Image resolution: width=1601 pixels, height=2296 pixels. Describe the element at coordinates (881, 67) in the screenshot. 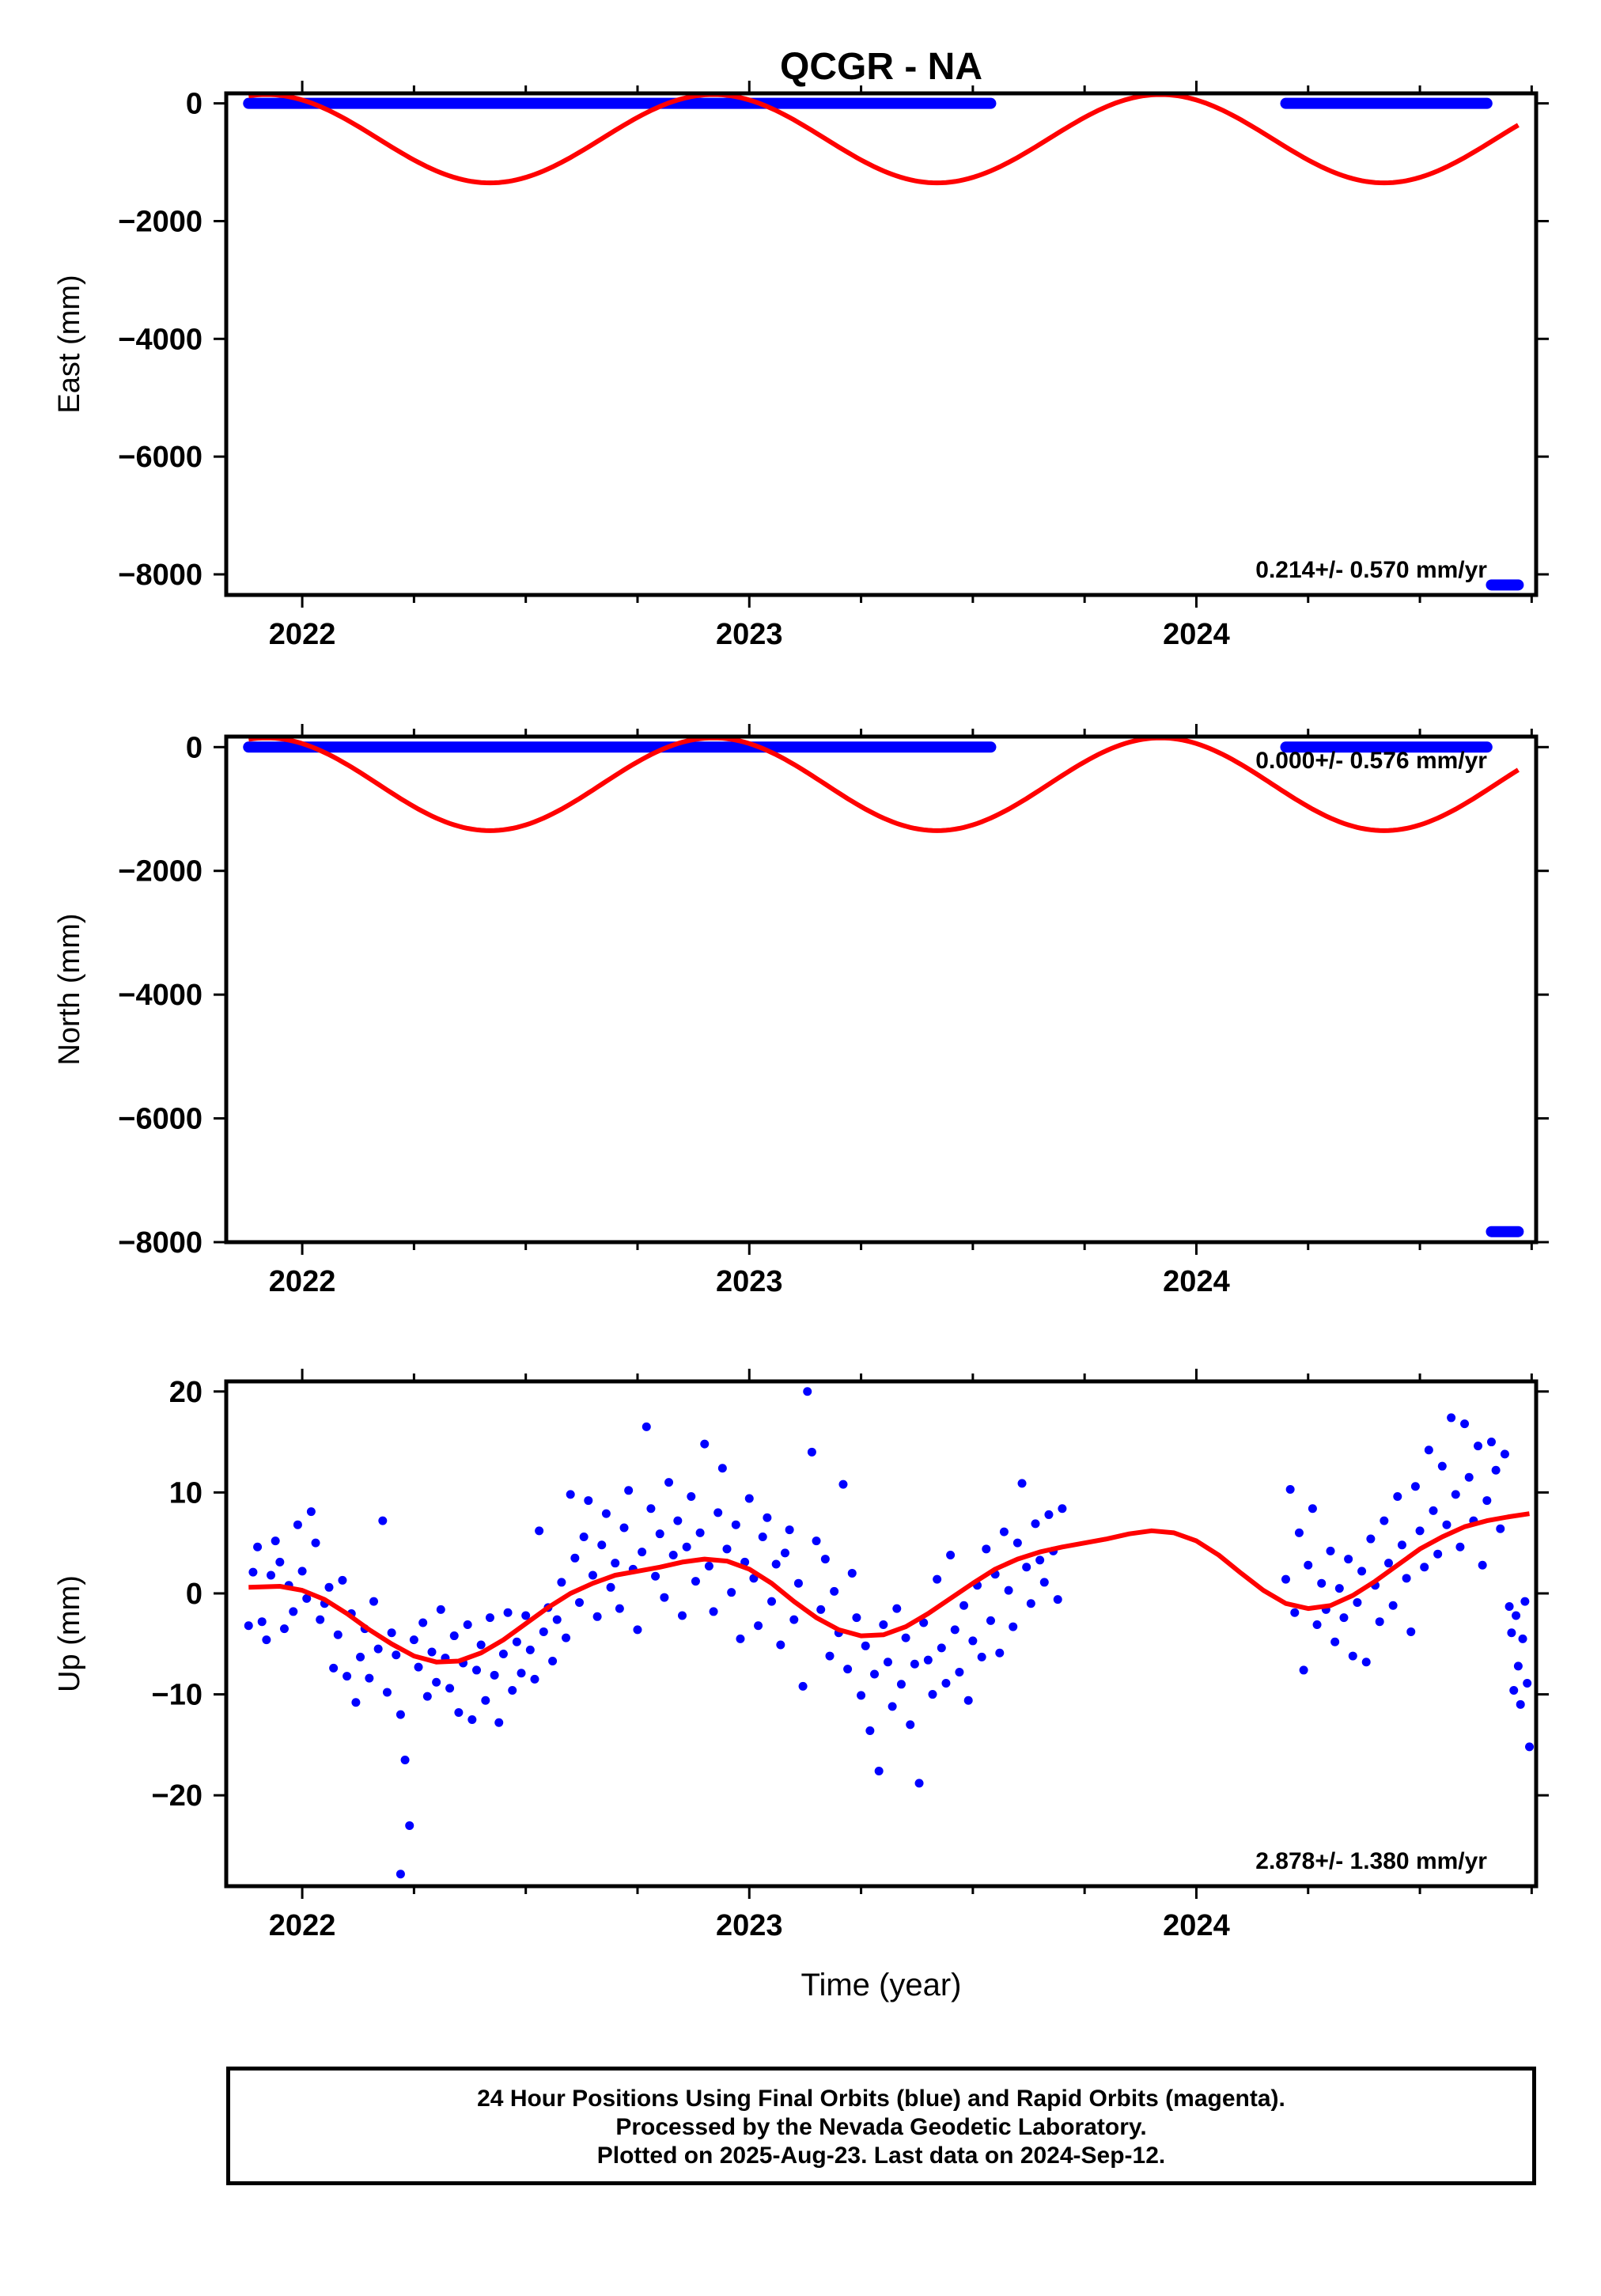

I see `chart-title: QCGR - NA` at that location.